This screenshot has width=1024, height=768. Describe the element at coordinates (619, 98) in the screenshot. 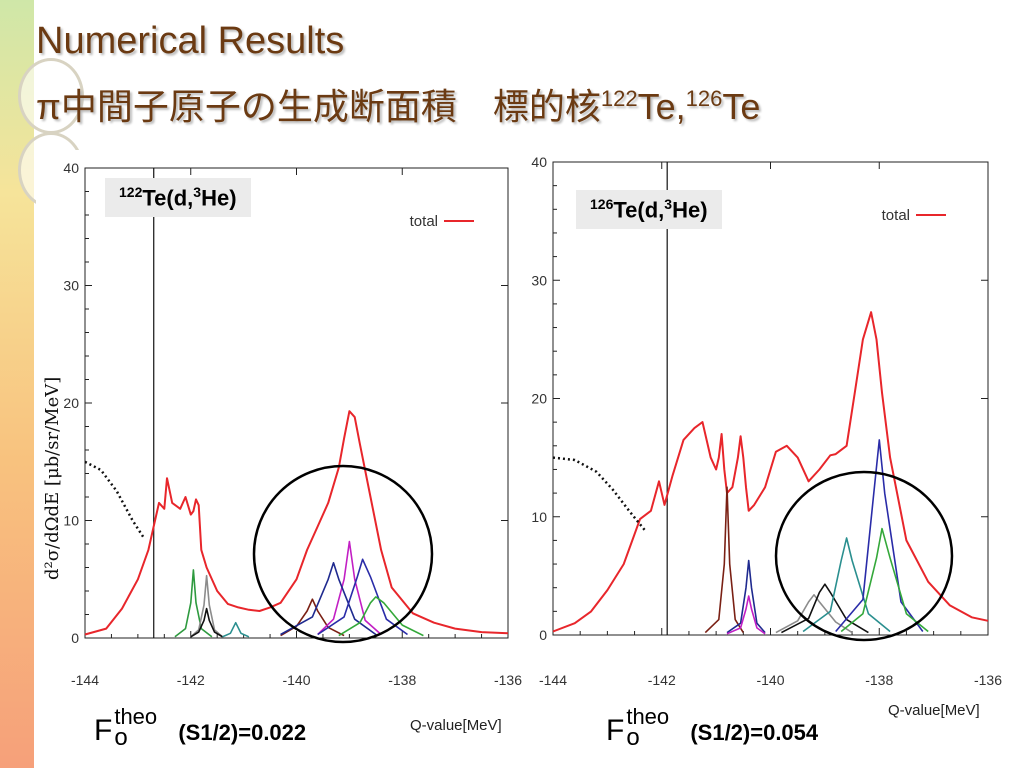

I see `subtitle-superscript: 122` at that location.